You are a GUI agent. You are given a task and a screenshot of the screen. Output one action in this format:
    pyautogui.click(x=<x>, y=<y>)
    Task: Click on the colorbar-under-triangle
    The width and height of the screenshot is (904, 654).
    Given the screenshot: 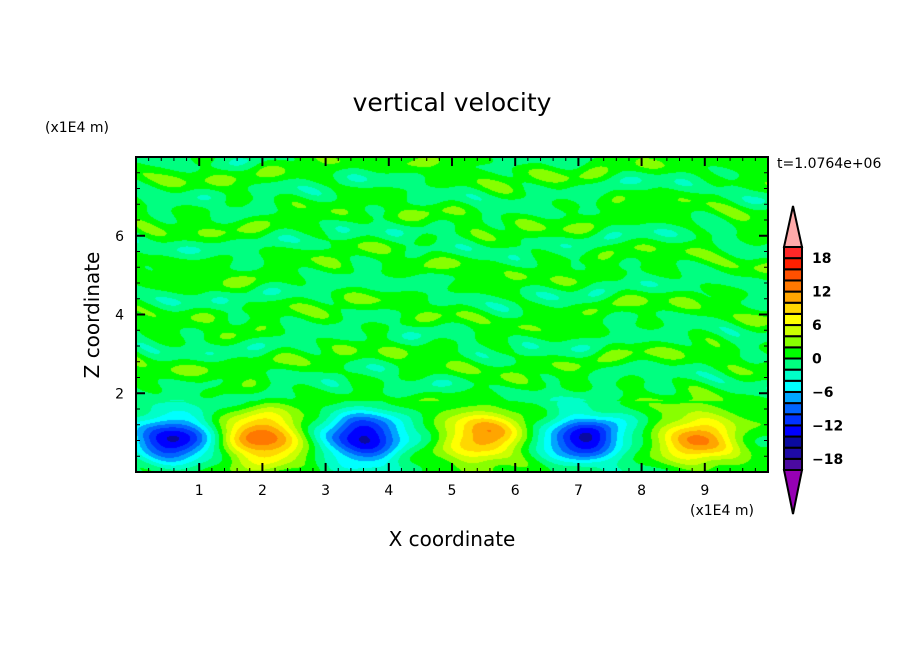 What is the action you would take?
    pyautogui.click(x=793, y=492)
    